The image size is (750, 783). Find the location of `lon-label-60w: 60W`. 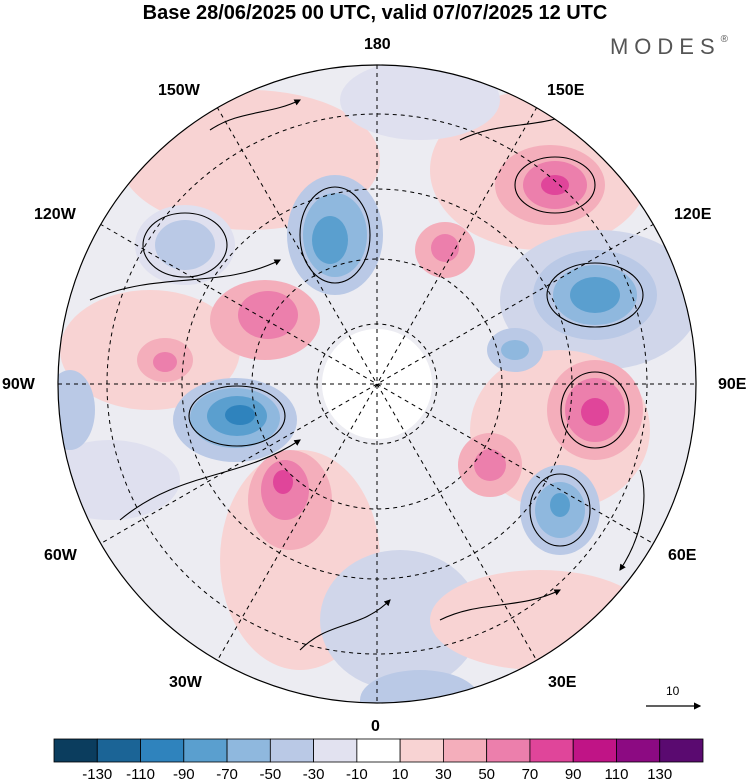

lon-label-60w: 60W is located at coordinates (60, 555).